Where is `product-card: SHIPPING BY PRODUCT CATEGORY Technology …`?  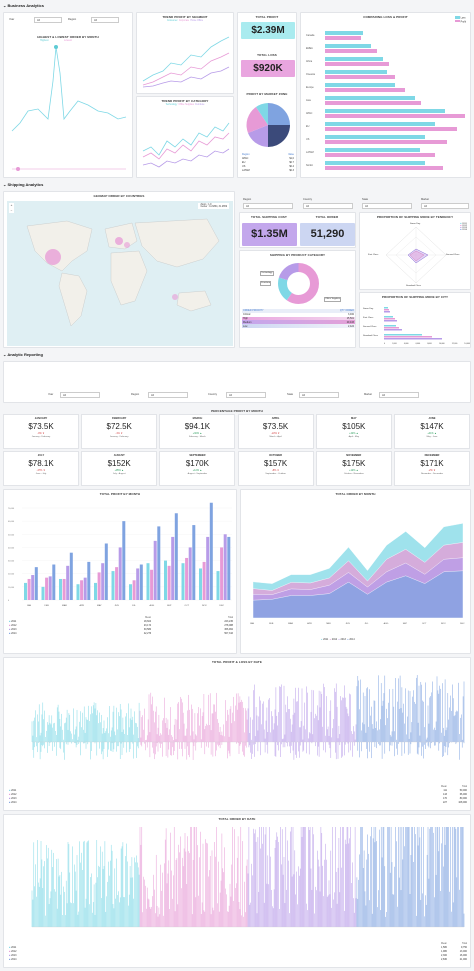 product-card: SHIPPING BY PRODUCT CATEGORY Technology … is located at coordinates (297, 299).